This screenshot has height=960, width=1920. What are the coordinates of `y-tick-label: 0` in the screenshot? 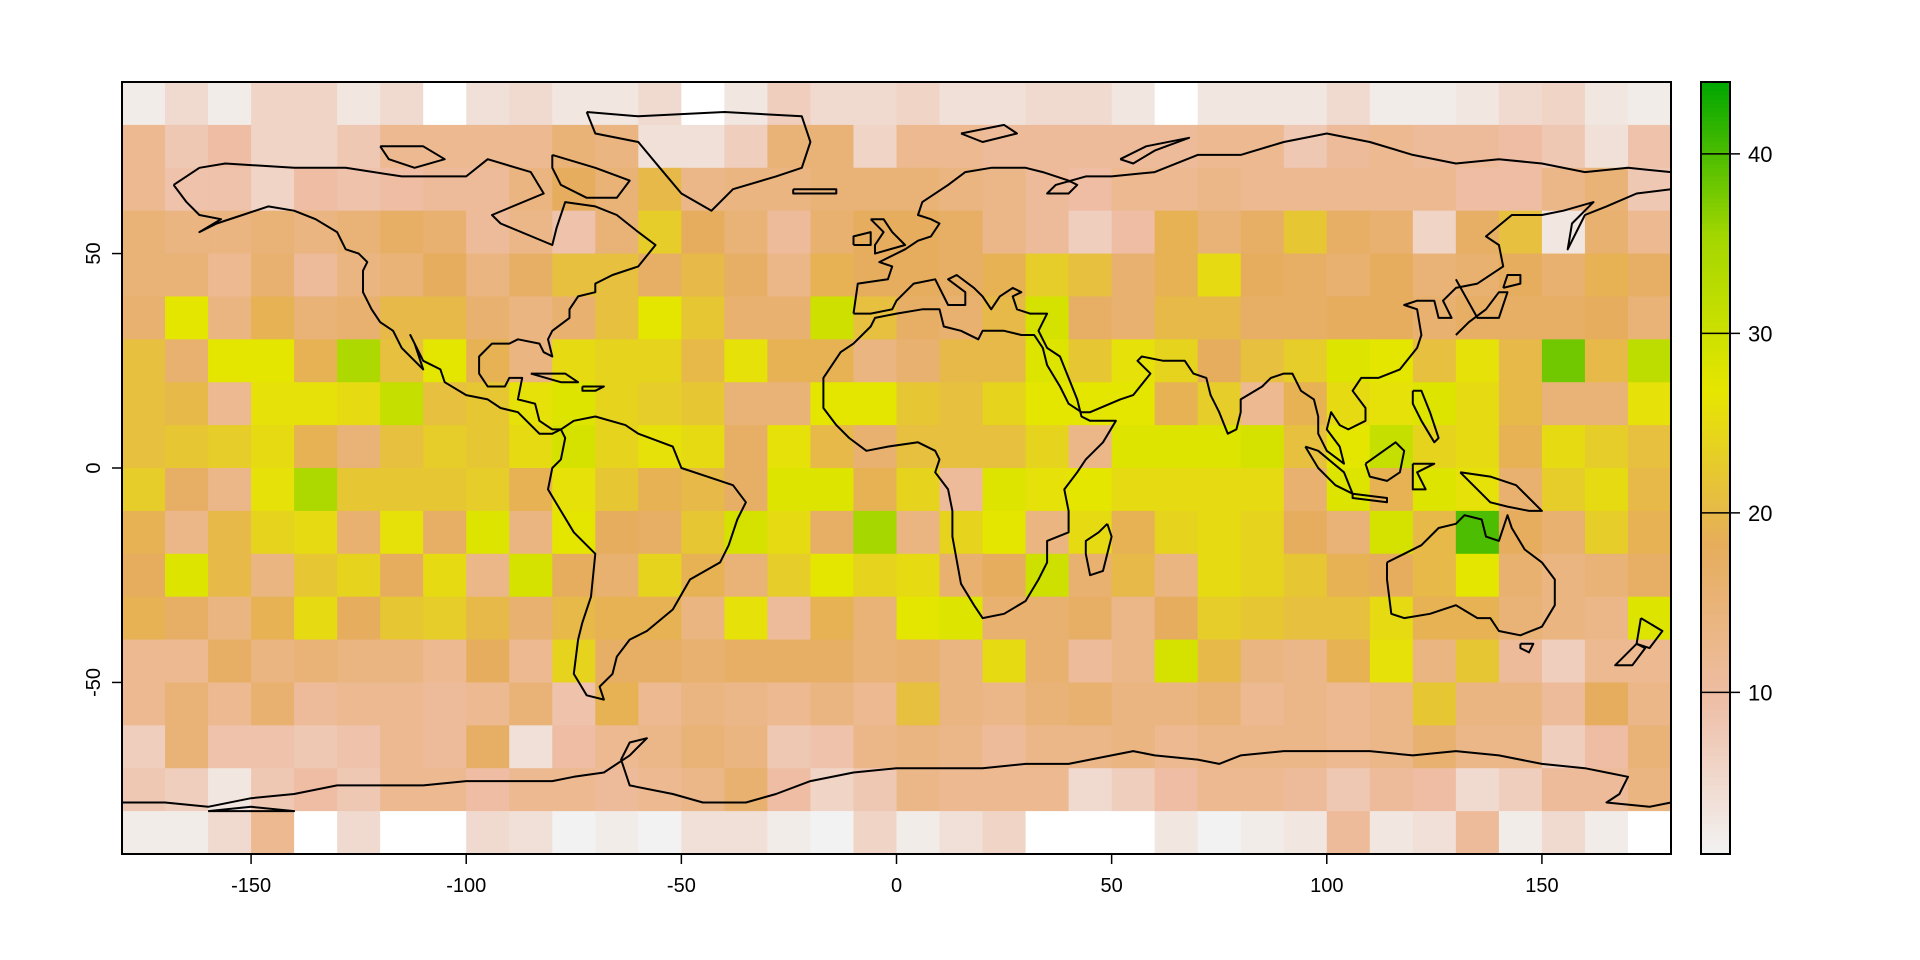 It's located at (94, 467).